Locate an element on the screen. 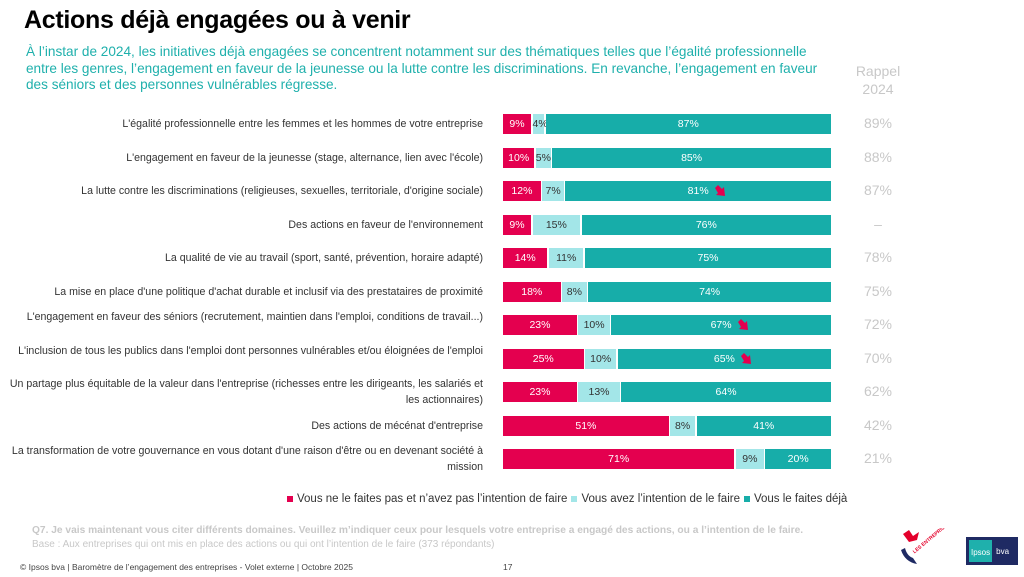 Image resolution: width=1024 pixels, height=577 pixels. bar-segment-not-doing: 18% is located at coordinates (532, 291).